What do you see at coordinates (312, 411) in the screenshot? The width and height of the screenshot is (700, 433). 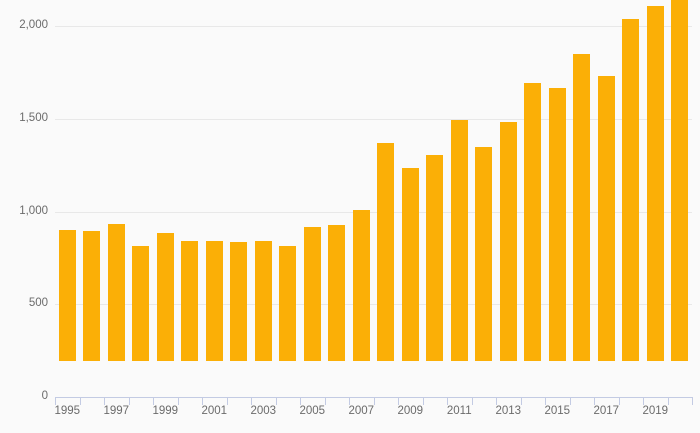 I see `x-axis-tick-label: 2005` at bounding box center [312, 411].